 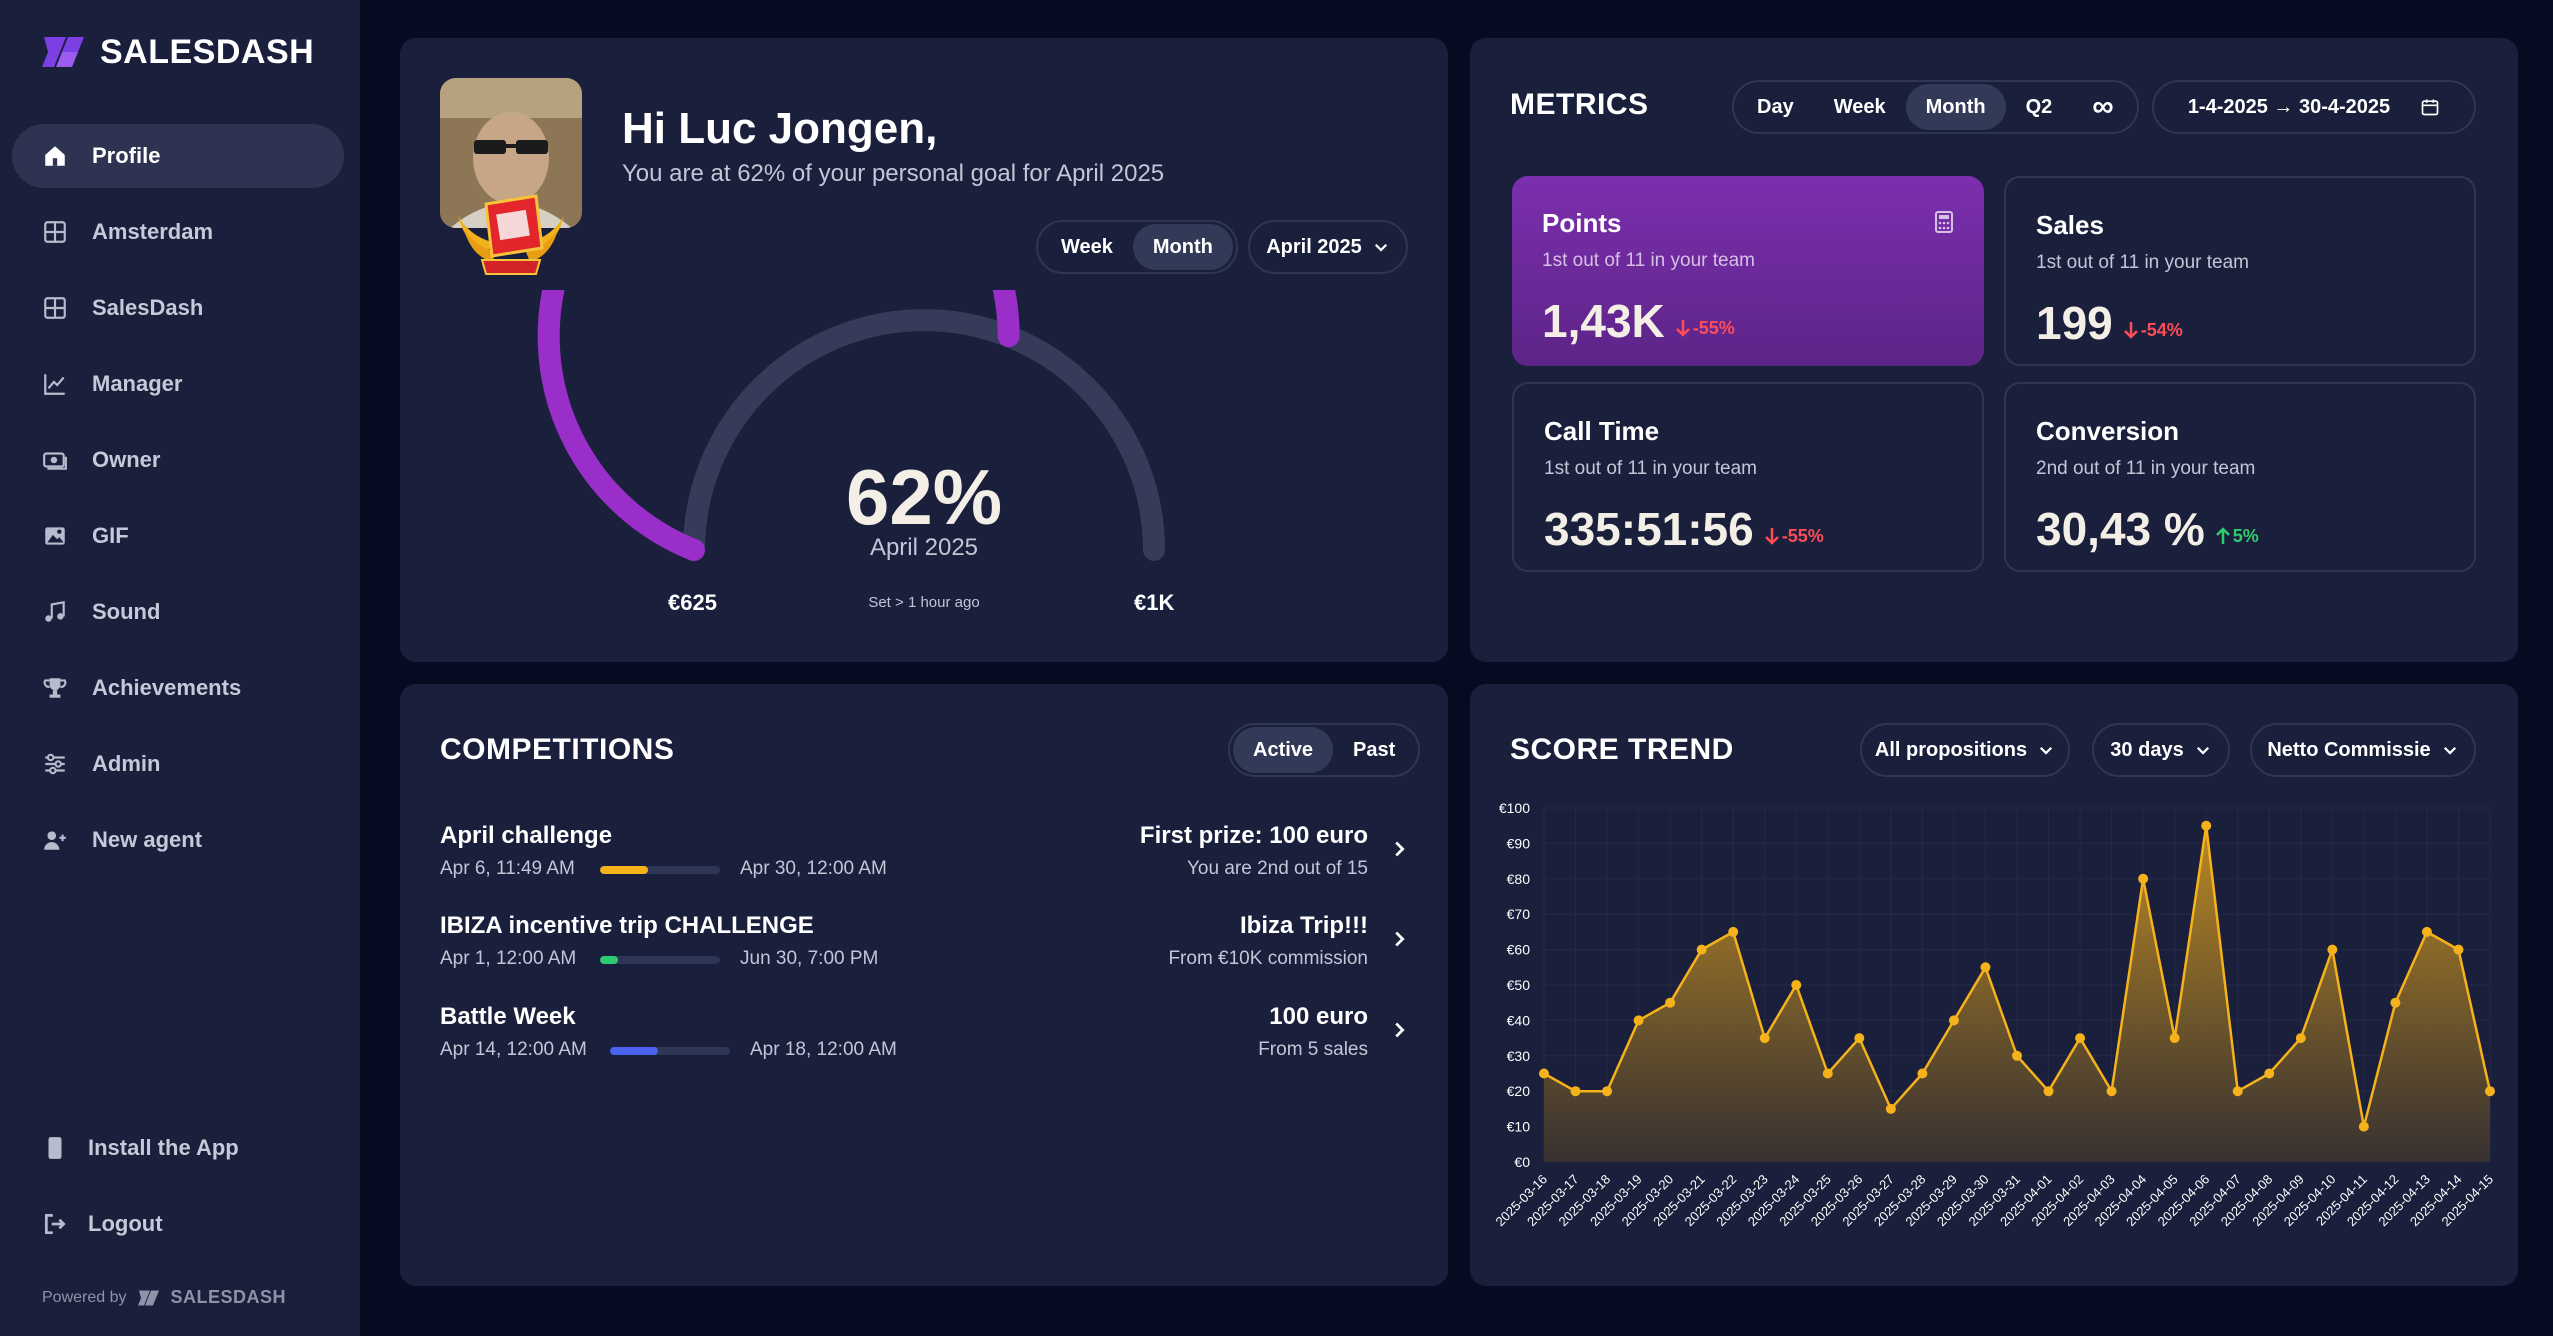 I want to click on period-all-time: ∞, so click(x=2103, y=106).